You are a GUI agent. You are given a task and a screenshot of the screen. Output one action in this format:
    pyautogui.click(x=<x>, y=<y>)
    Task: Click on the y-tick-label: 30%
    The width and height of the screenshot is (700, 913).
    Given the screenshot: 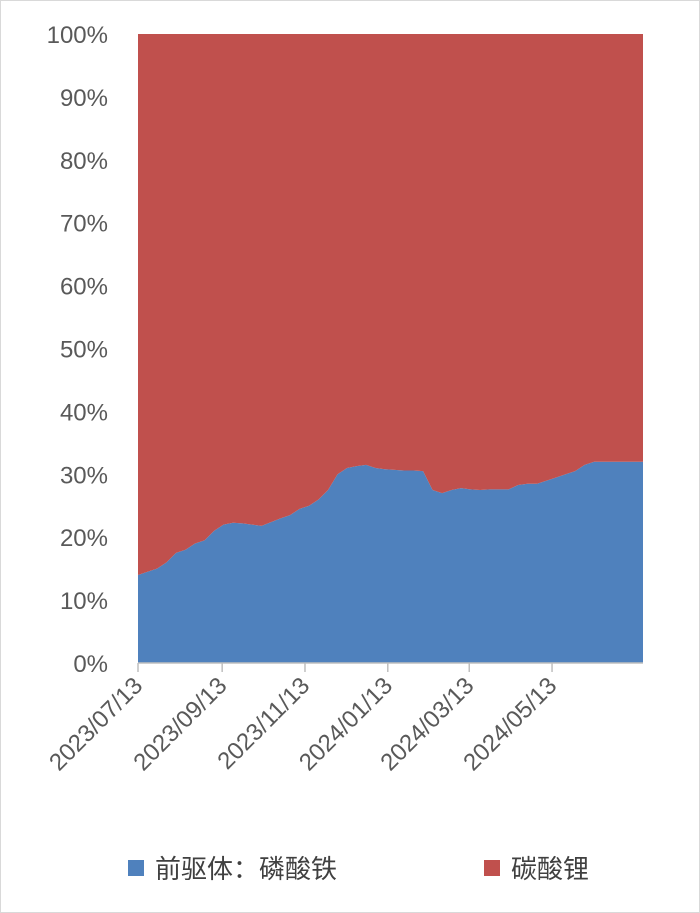 What is the action you would take?
    pyautogui.click(x=84, y=475)
    